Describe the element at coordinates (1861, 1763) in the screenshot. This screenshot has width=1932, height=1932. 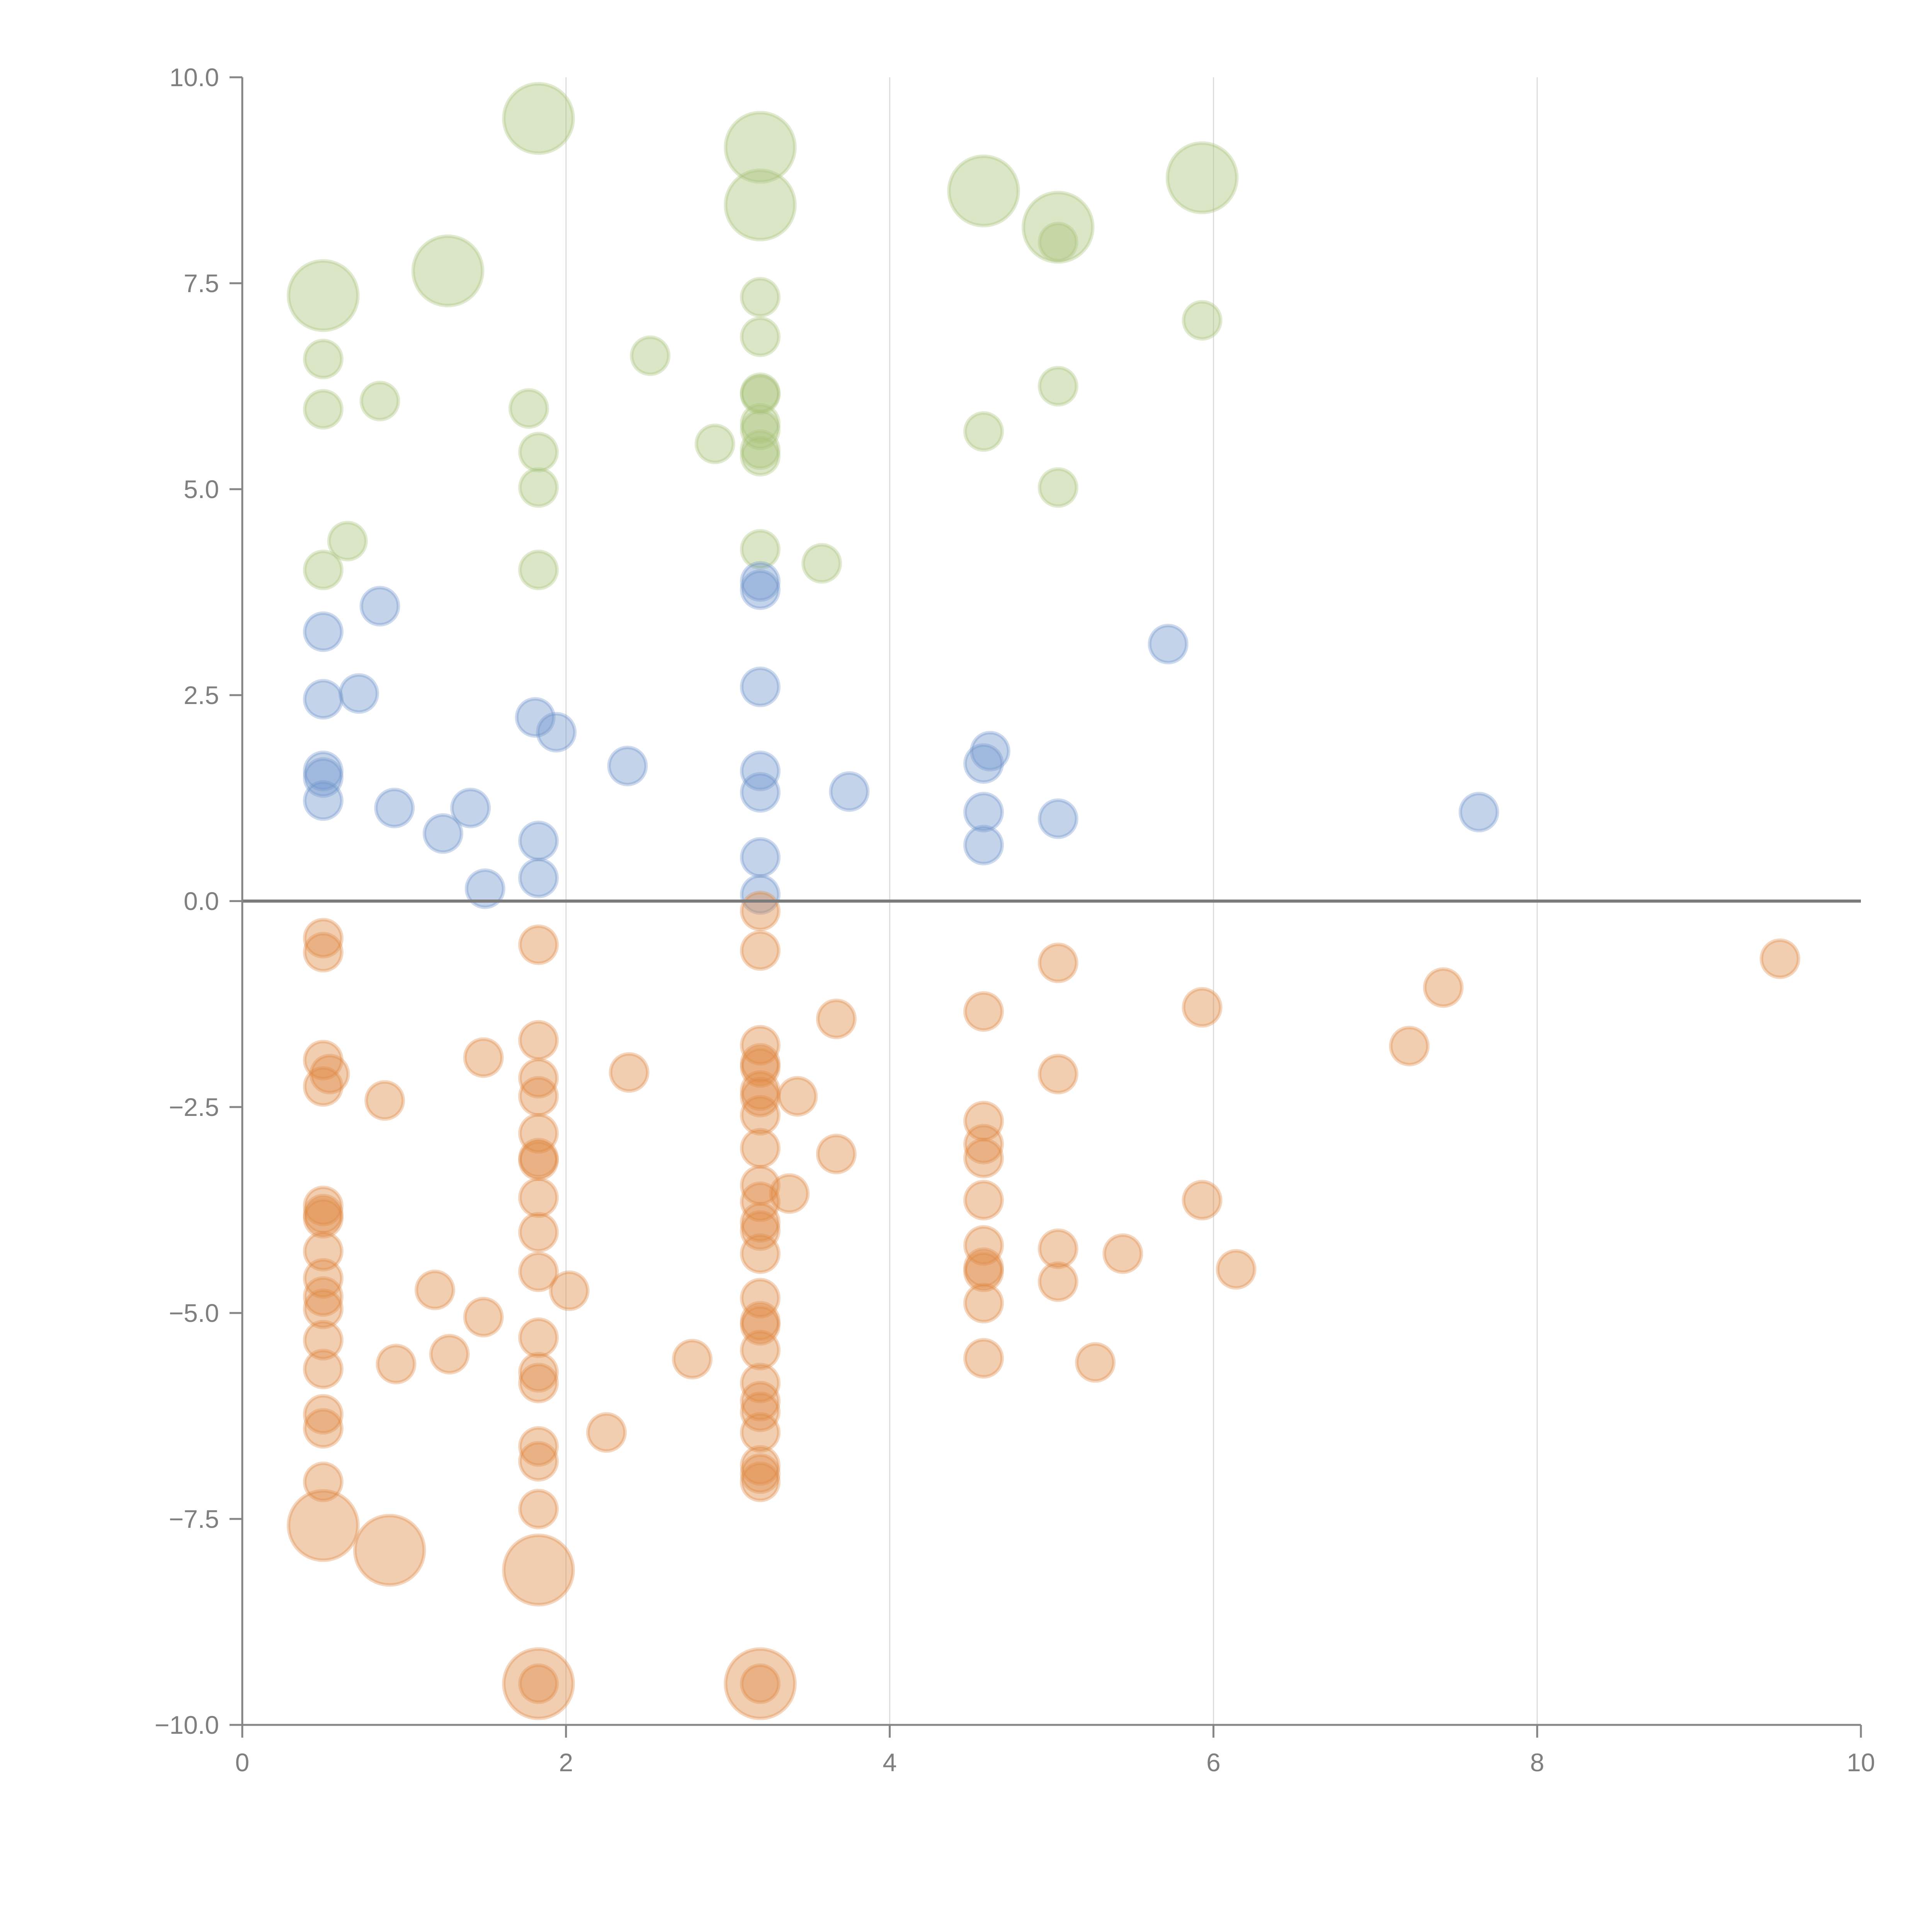
I see `x-tick-label: 10` at that location.